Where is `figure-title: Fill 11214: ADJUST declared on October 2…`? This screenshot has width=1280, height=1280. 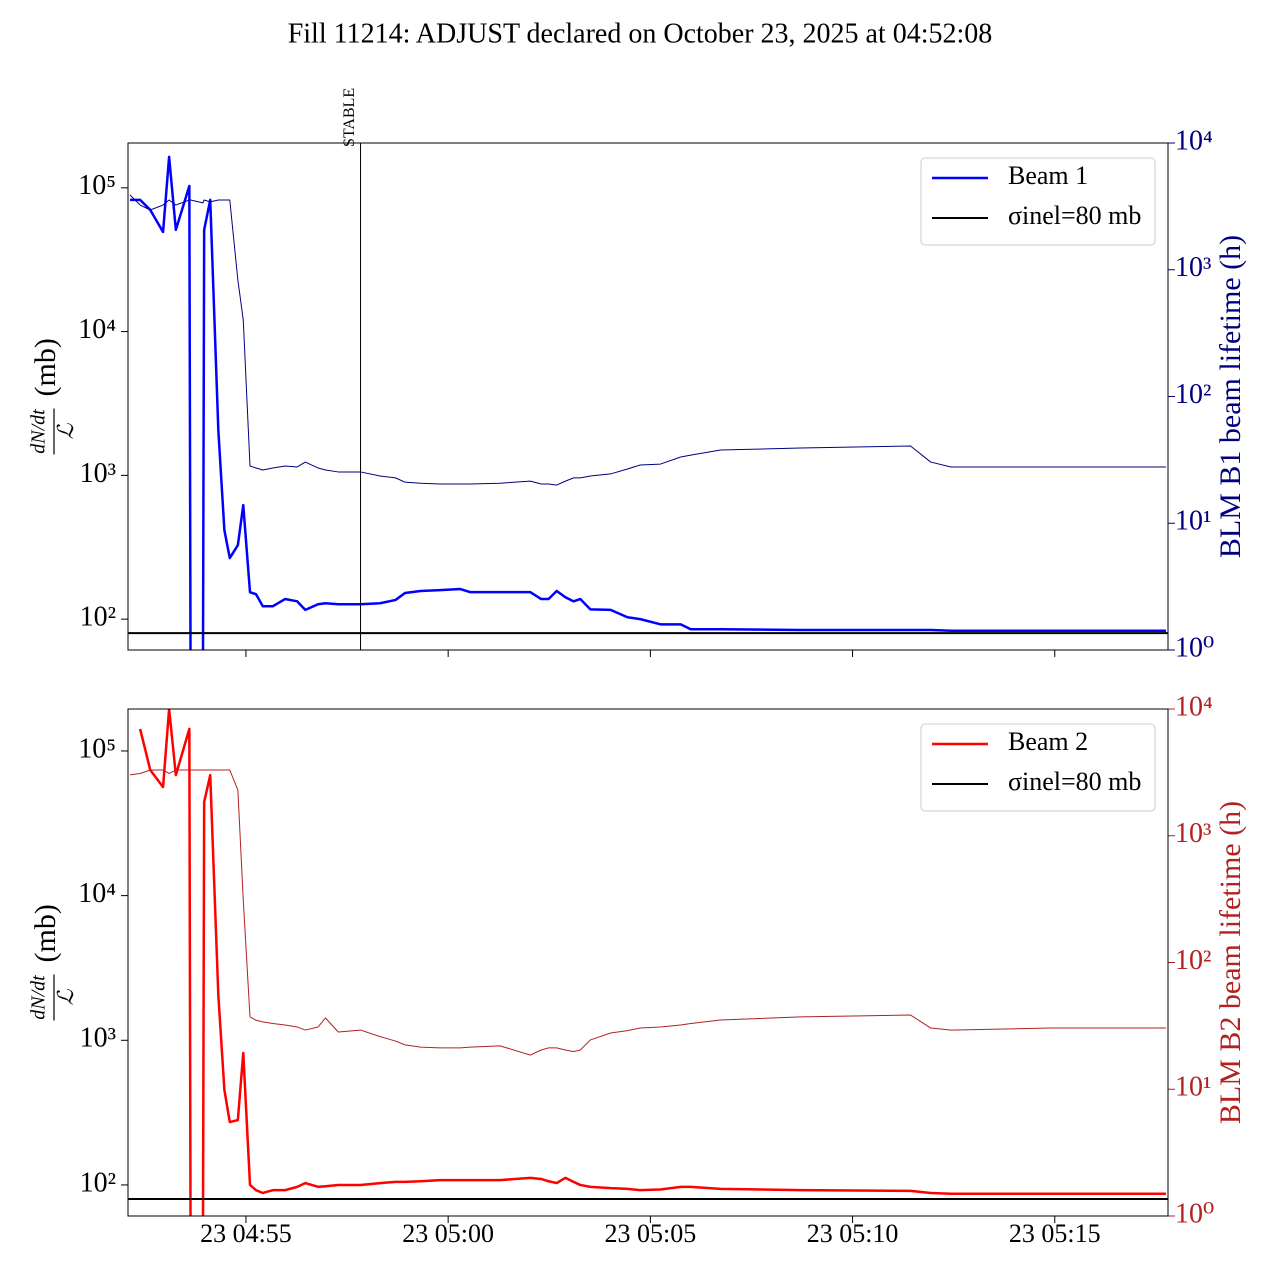
figure-title: Fill 11214: ADJUST declared on October 2… is located at coordinates (640, 33).